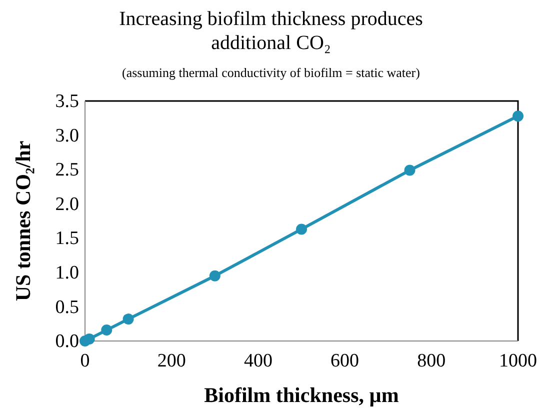 This screenshot has width=542, height=410. Describe the element at coordinates (67, 239) in the screenshot. I see `y-tick-label: 1.5` at that location.